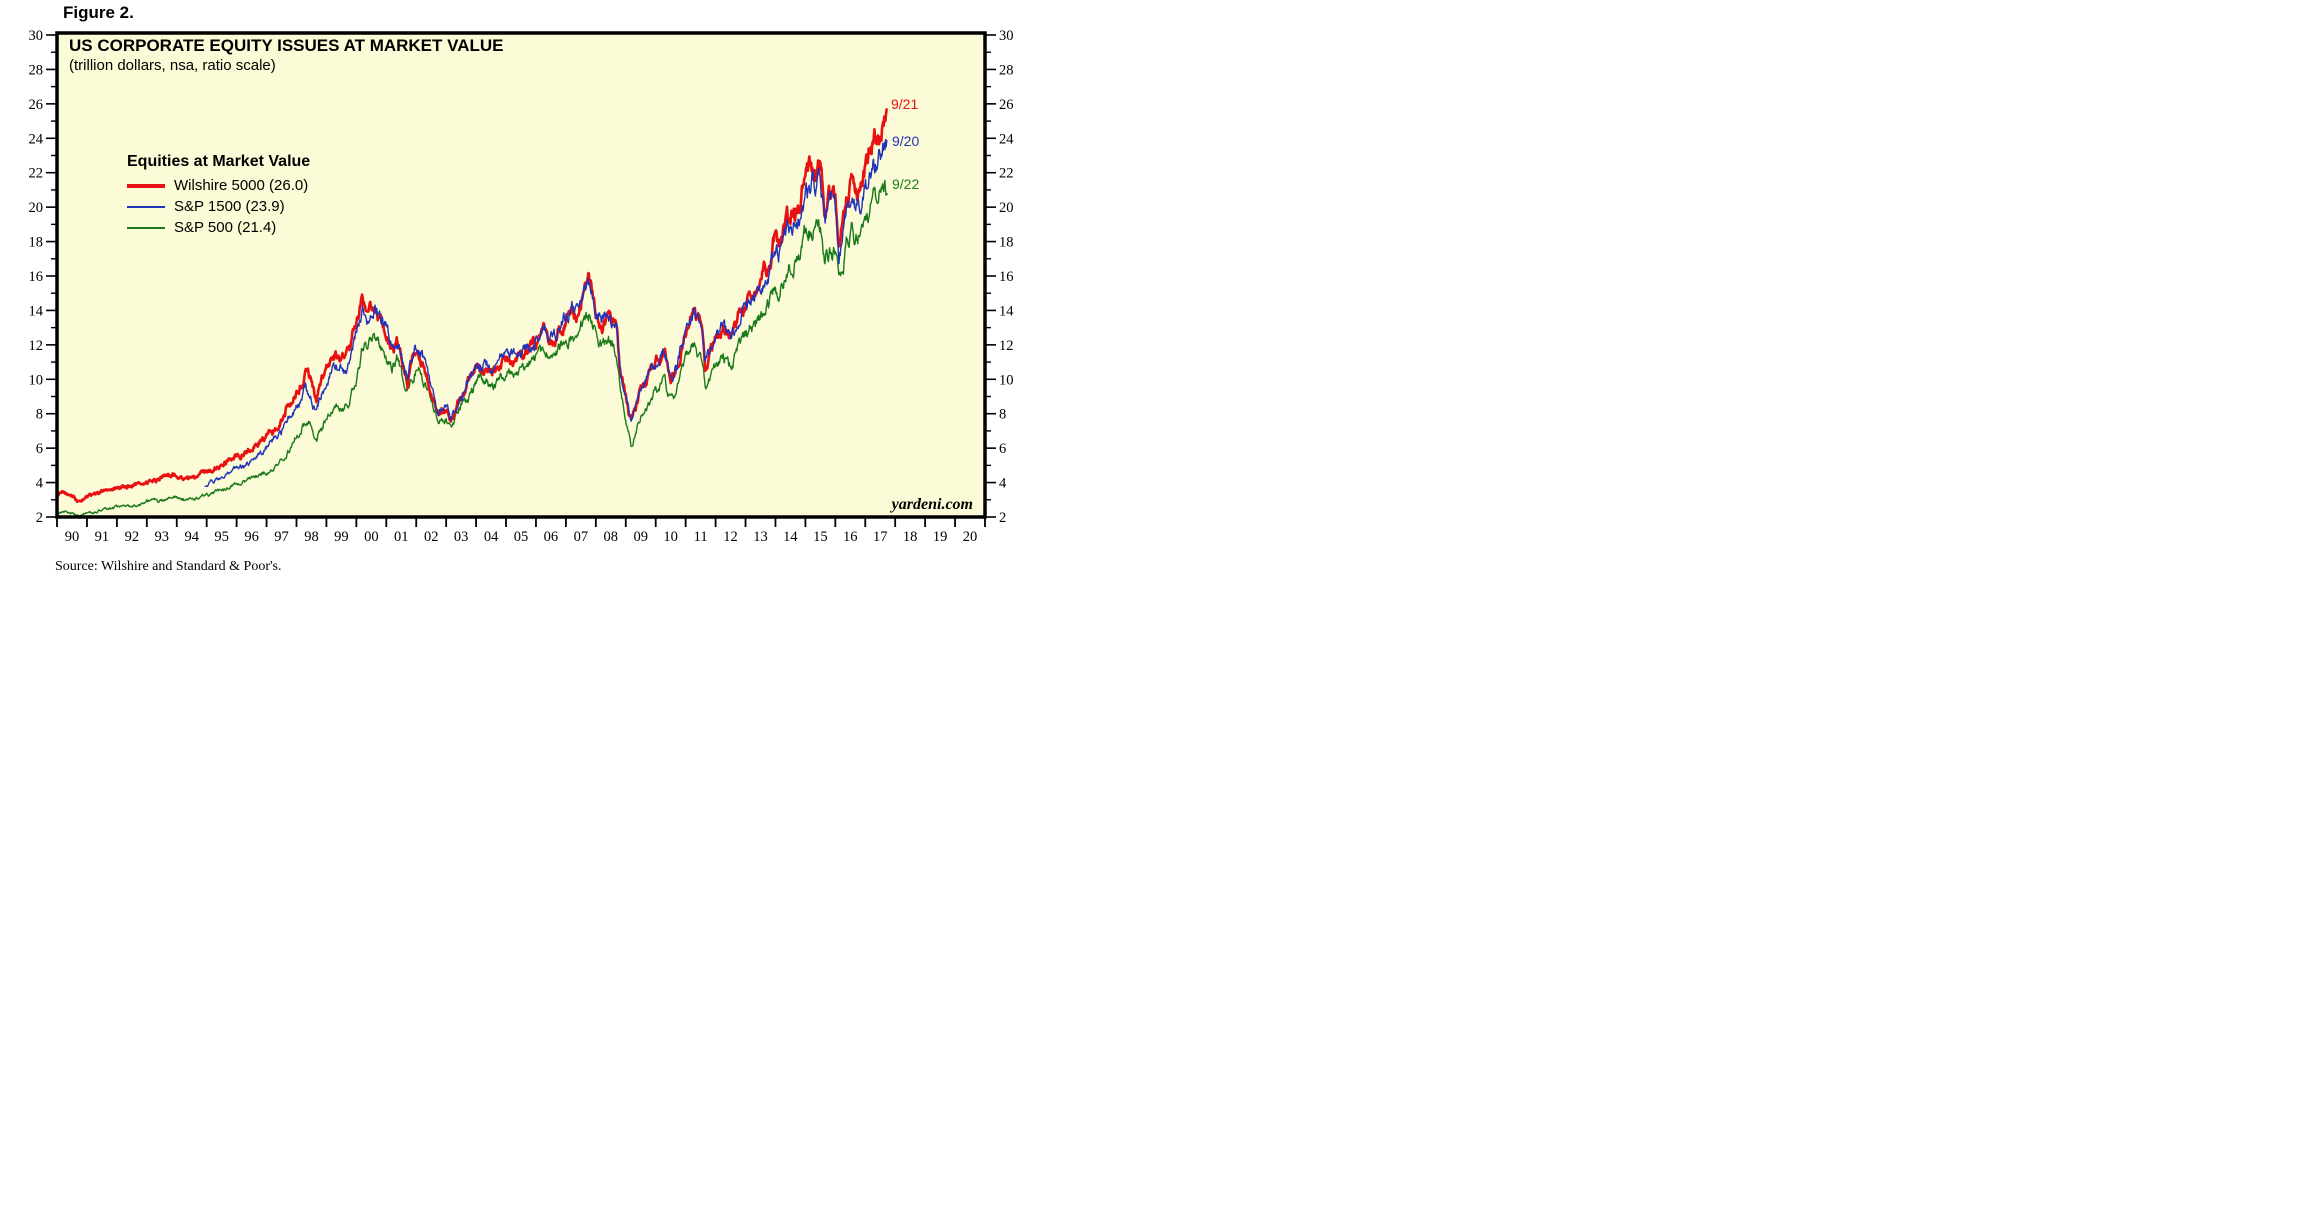 The width and height of the screenshot is (2304, 1228). What do you see at coordinates (730, 537) in the screenshot?
I see `x-axis-tick-label: 12` at bounding box center [730, 537].